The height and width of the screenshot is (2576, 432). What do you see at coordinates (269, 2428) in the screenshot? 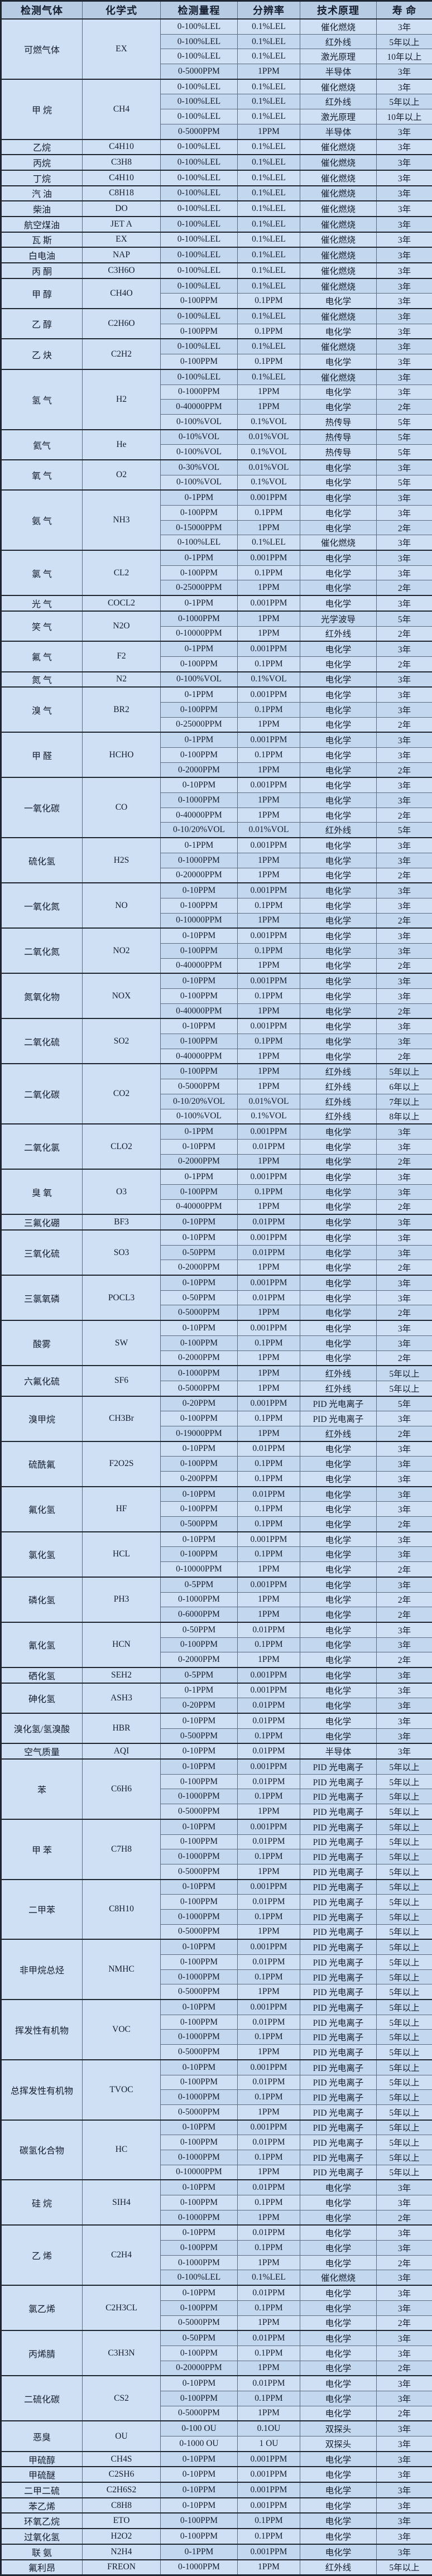
I see `resolution-cell: 0.1OU` at bounding box center [269, 2428].